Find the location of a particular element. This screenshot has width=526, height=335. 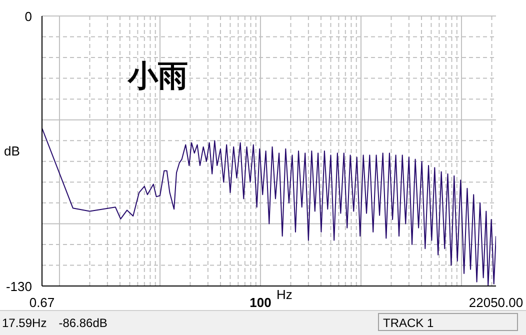

text: TRACK 1 is located at coordinates (448, 322).